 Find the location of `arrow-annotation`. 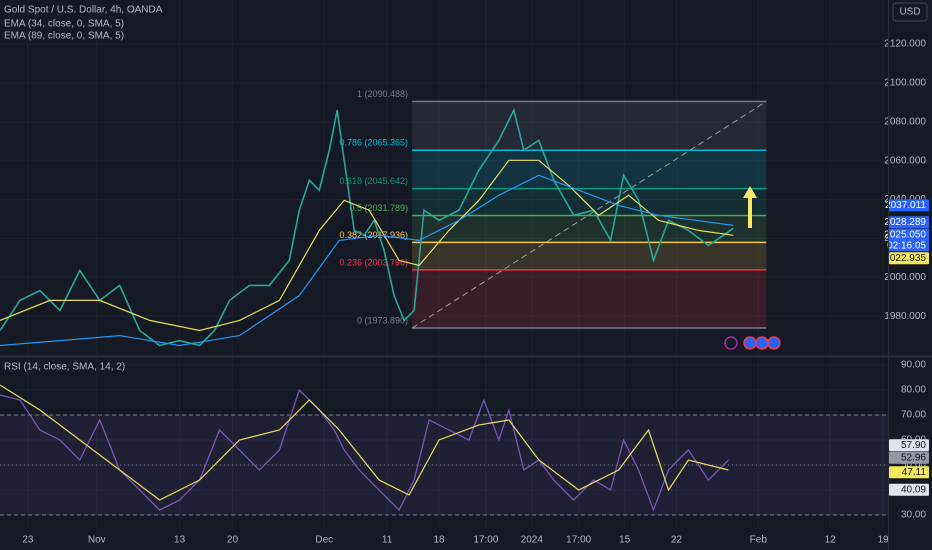

arrow-annotation is located at coordinates (750, 207).